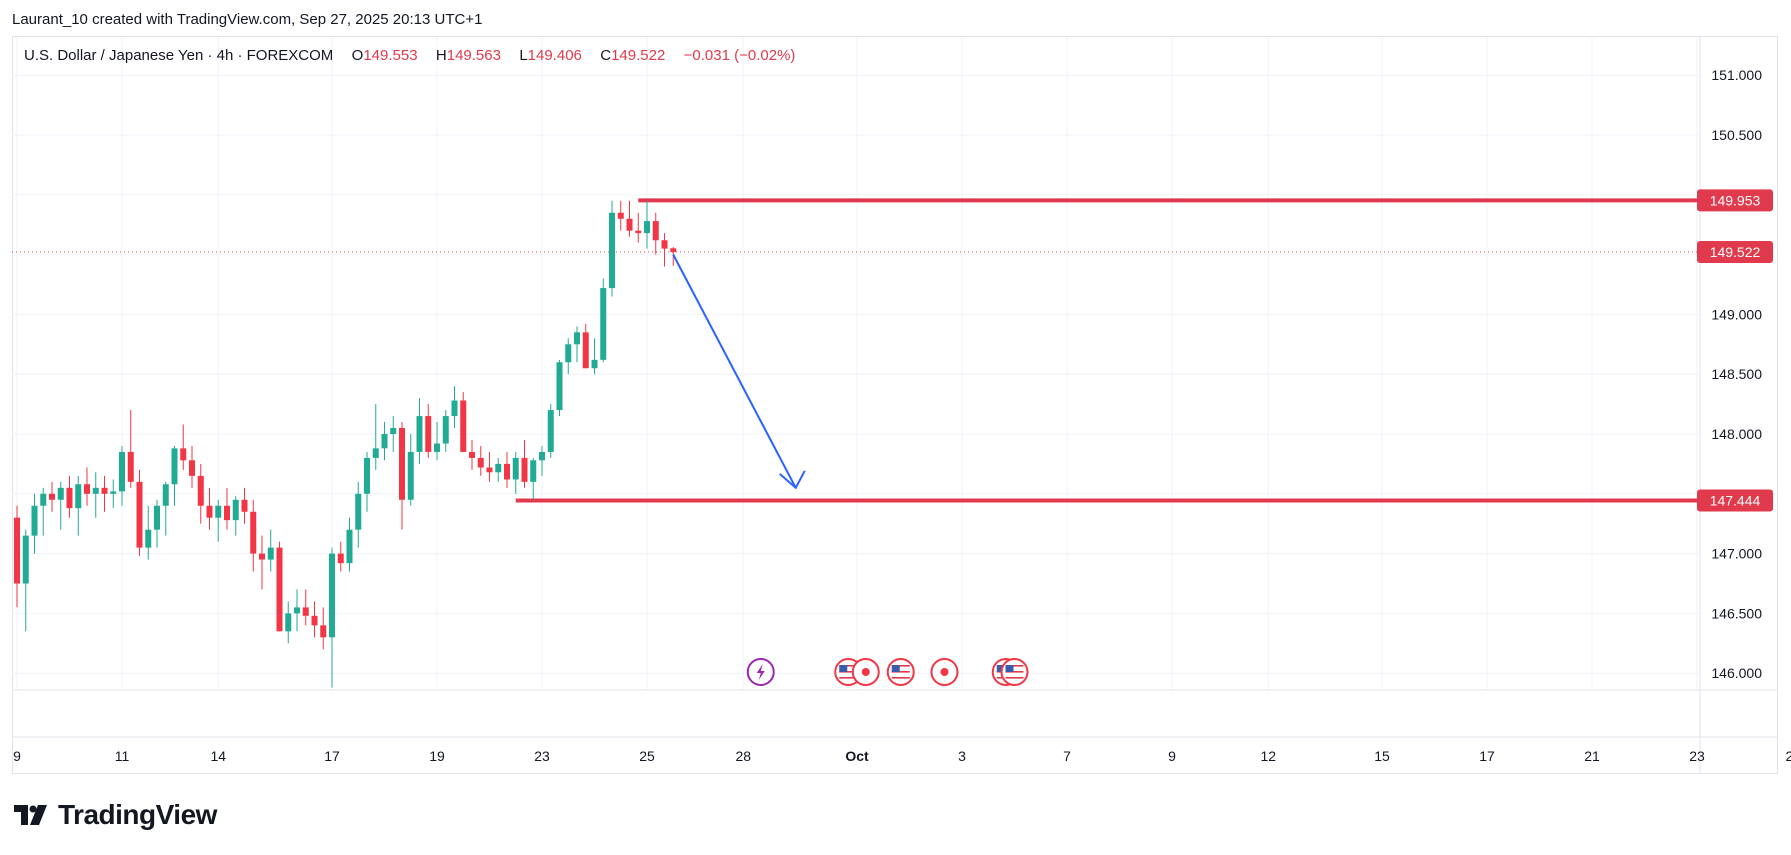 This screenshot has width=1791, height=855. What do you see at coordinates (734, 371) in the screenshot?
I see `arrow-shaft` at bounding box center [734, 371].